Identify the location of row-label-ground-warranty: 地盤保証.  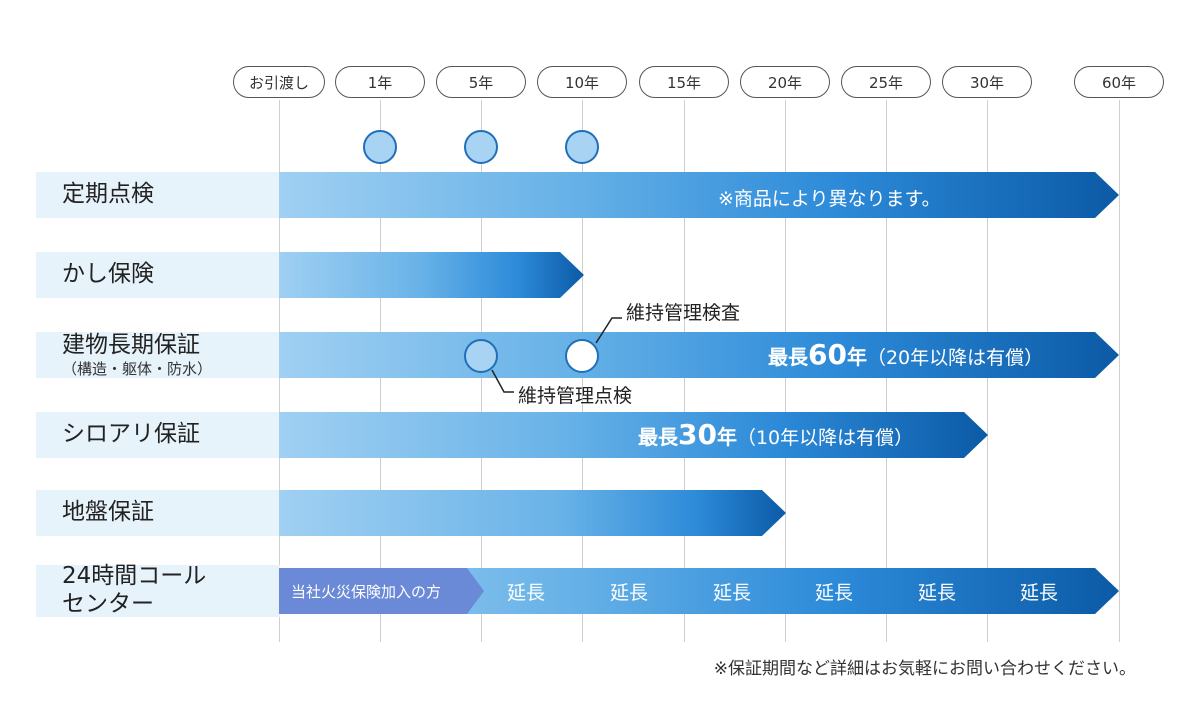
(158, 513).